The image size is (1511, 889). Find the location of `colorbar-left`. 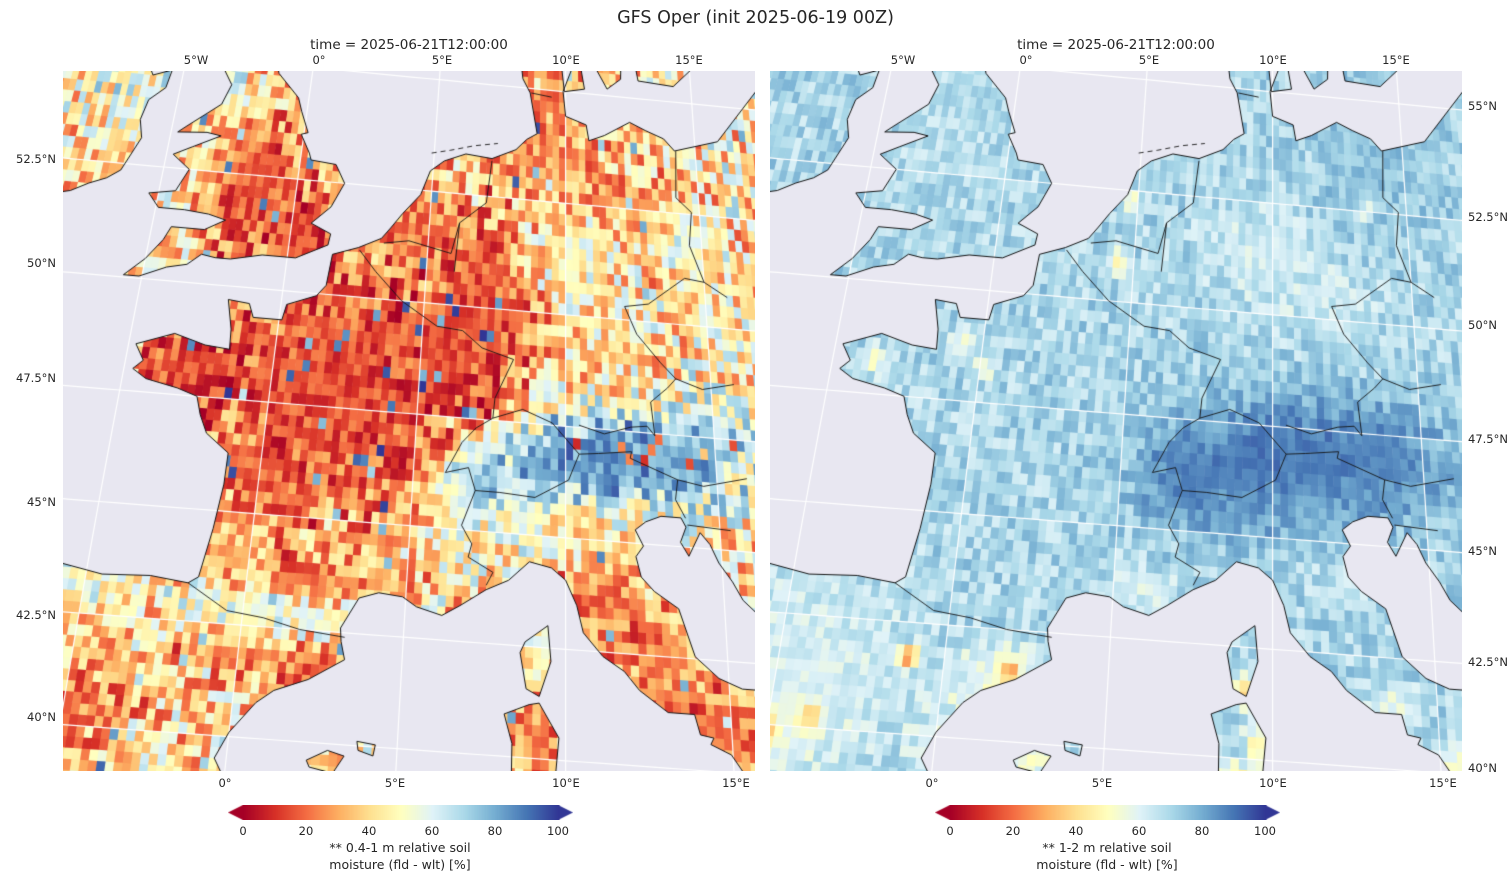

colorbar-left is located at coordinates (400, 812).